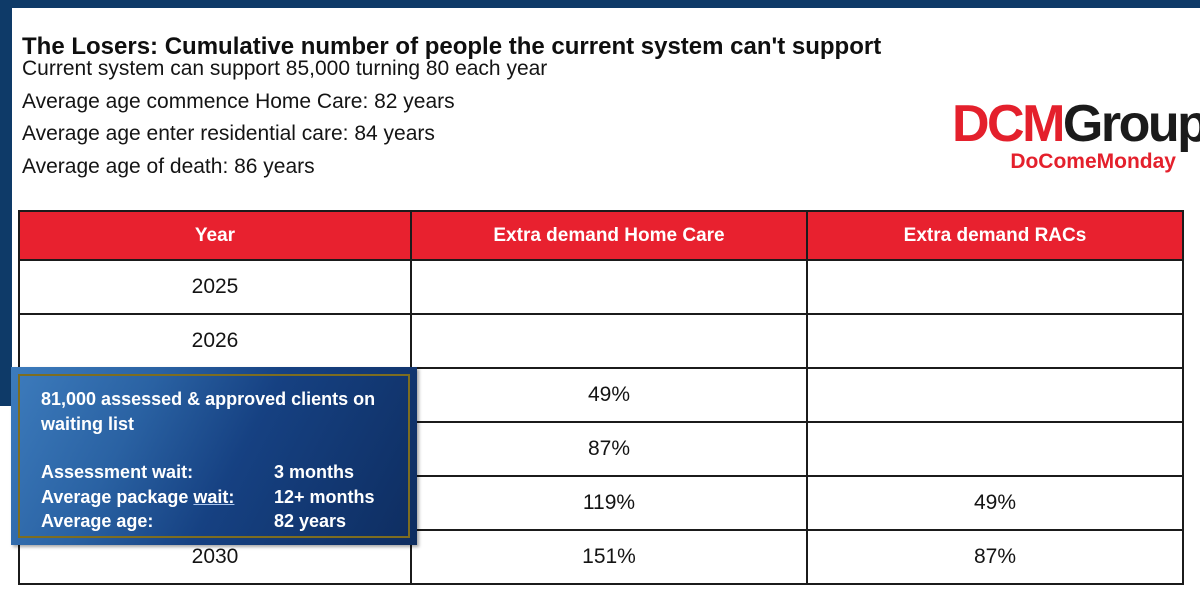  Describe the element at coordinates (117, 496) in the screenshot. I see `stat-label-main: Average package` at that location.